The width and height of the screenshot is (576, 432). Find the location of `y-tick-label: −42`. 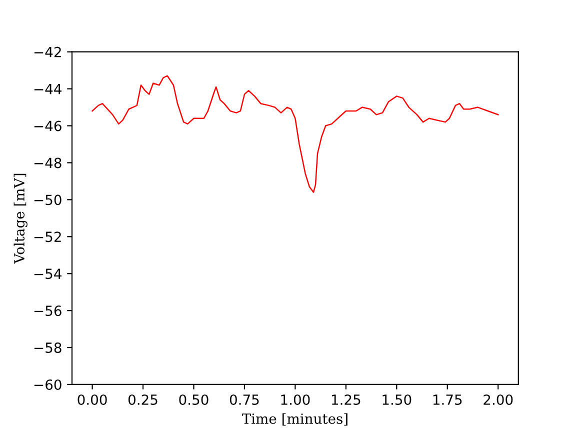

y-tick-label: −42 is located at coordinates (47, 52).